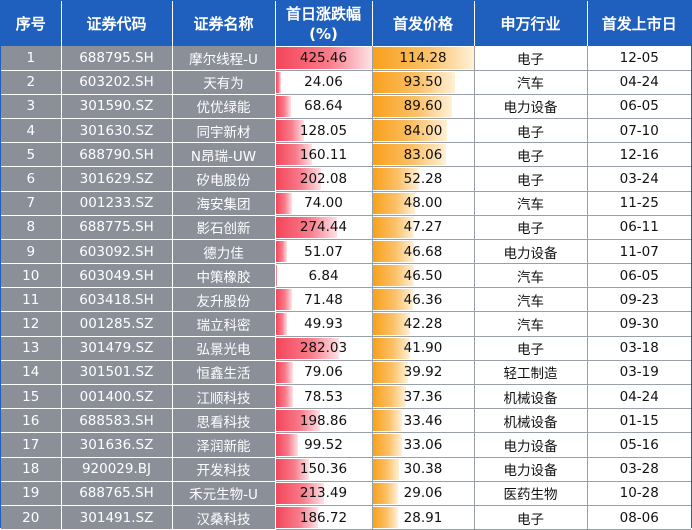 This screenshot has height=530, width=692. I want to click on cell-price: 89.60, so click(423, 106).